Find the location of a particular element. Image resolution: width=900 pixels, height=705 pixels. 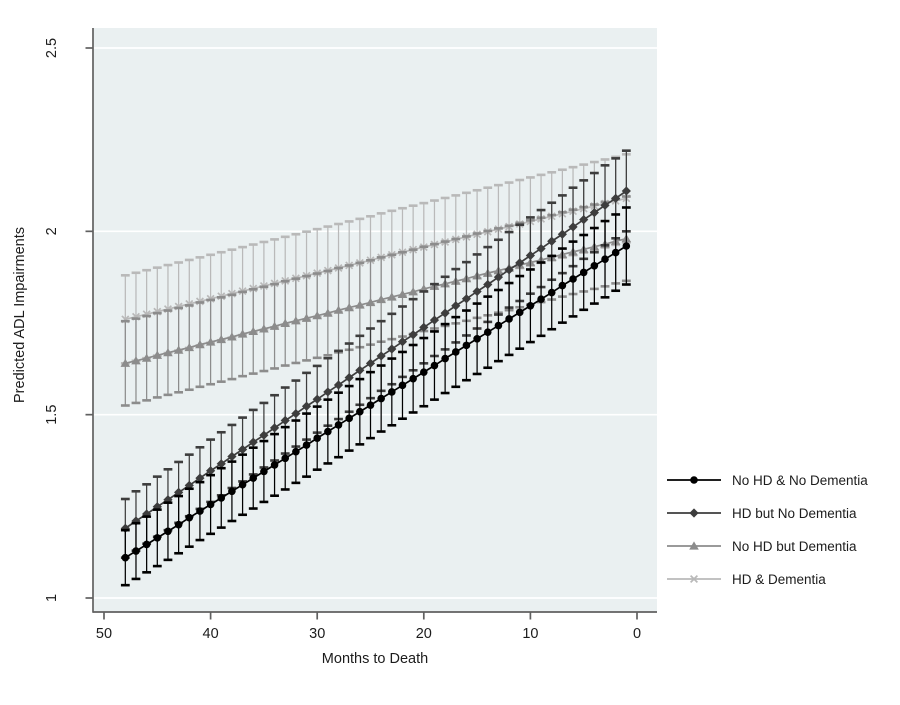

x-tick-label: 30 is located at coordinates (317, 634).